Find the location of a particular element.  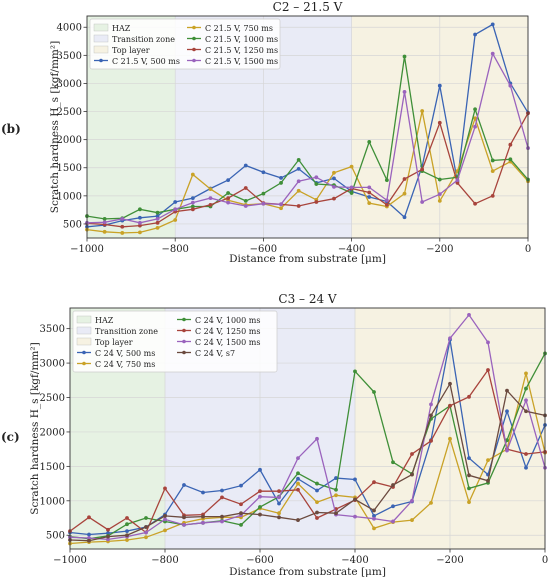

legend-label-4: C 21.5 V, 750 ms is located at coordinates (239, 28).